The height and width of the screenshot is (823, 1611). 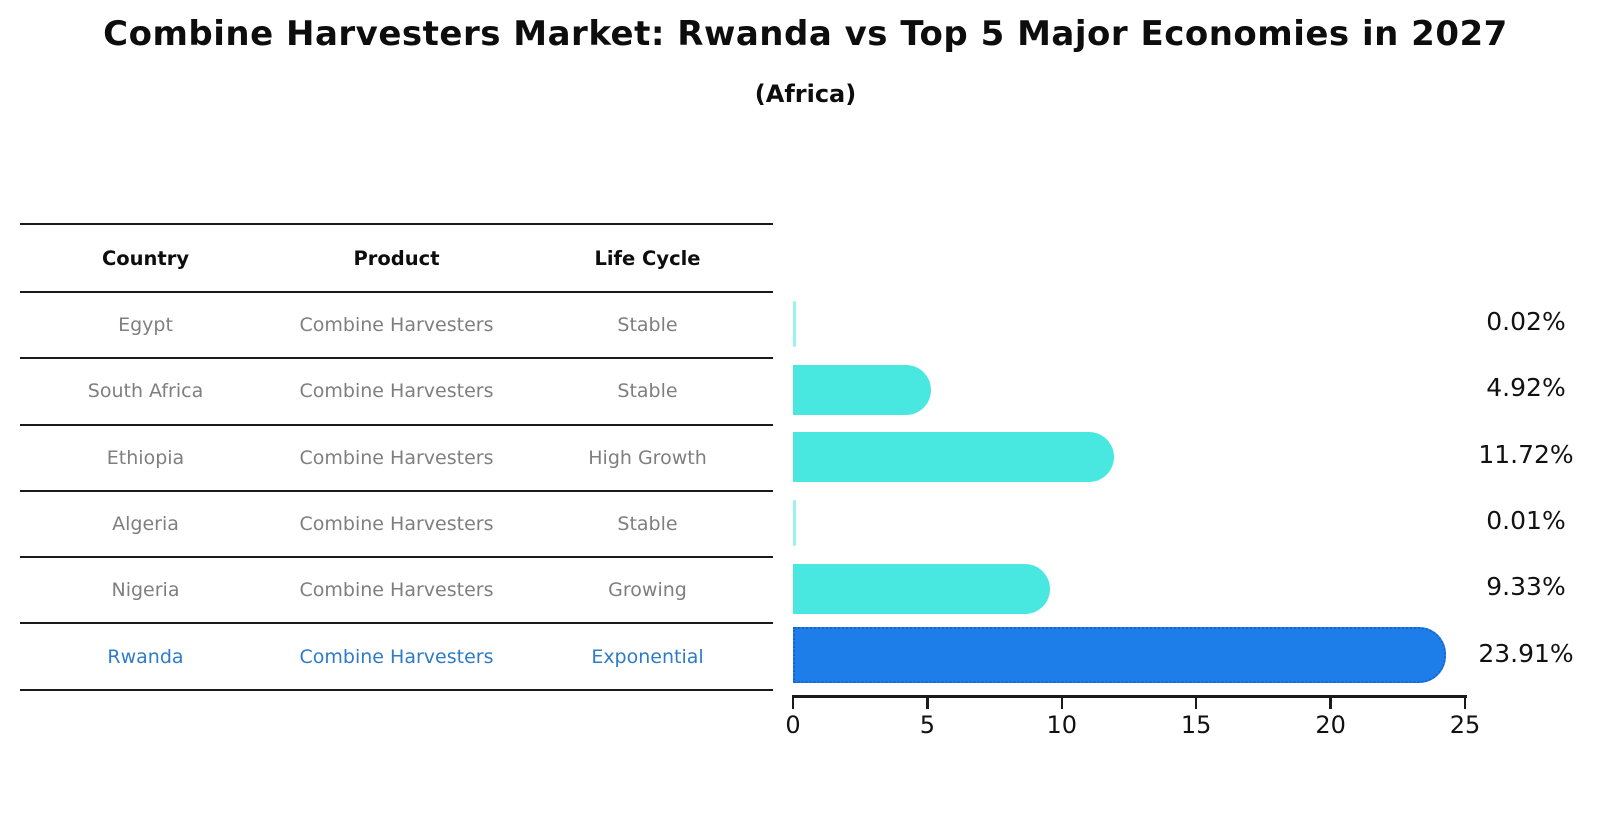 What do you see at coordinates (1526, 322) in the screenshot?
I see `value-label-egypt: 0.02%` at bounding box center [1526, 322].